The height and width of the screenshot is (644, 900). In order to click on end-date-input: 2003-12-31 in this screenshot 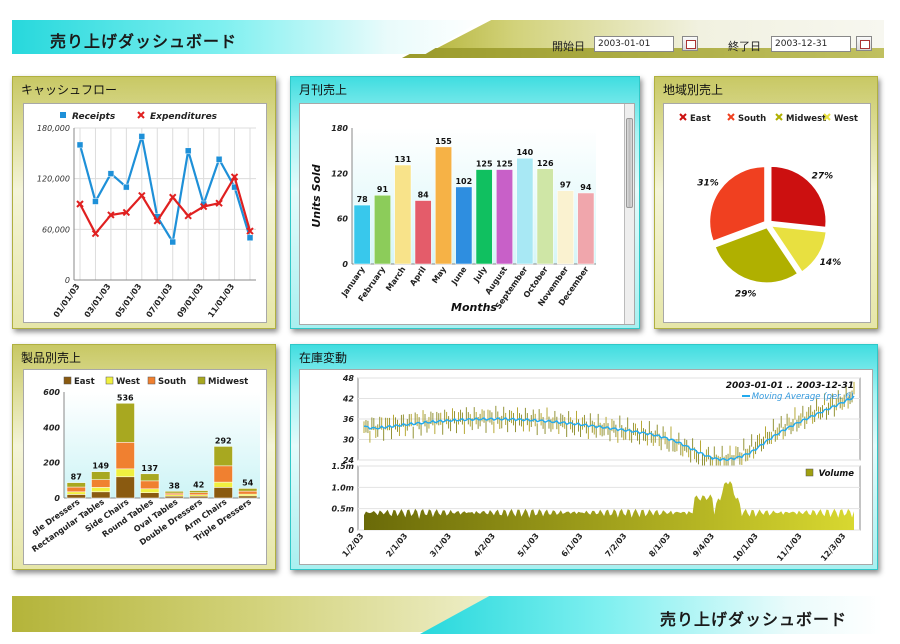, I will do `click(811, 44)`.